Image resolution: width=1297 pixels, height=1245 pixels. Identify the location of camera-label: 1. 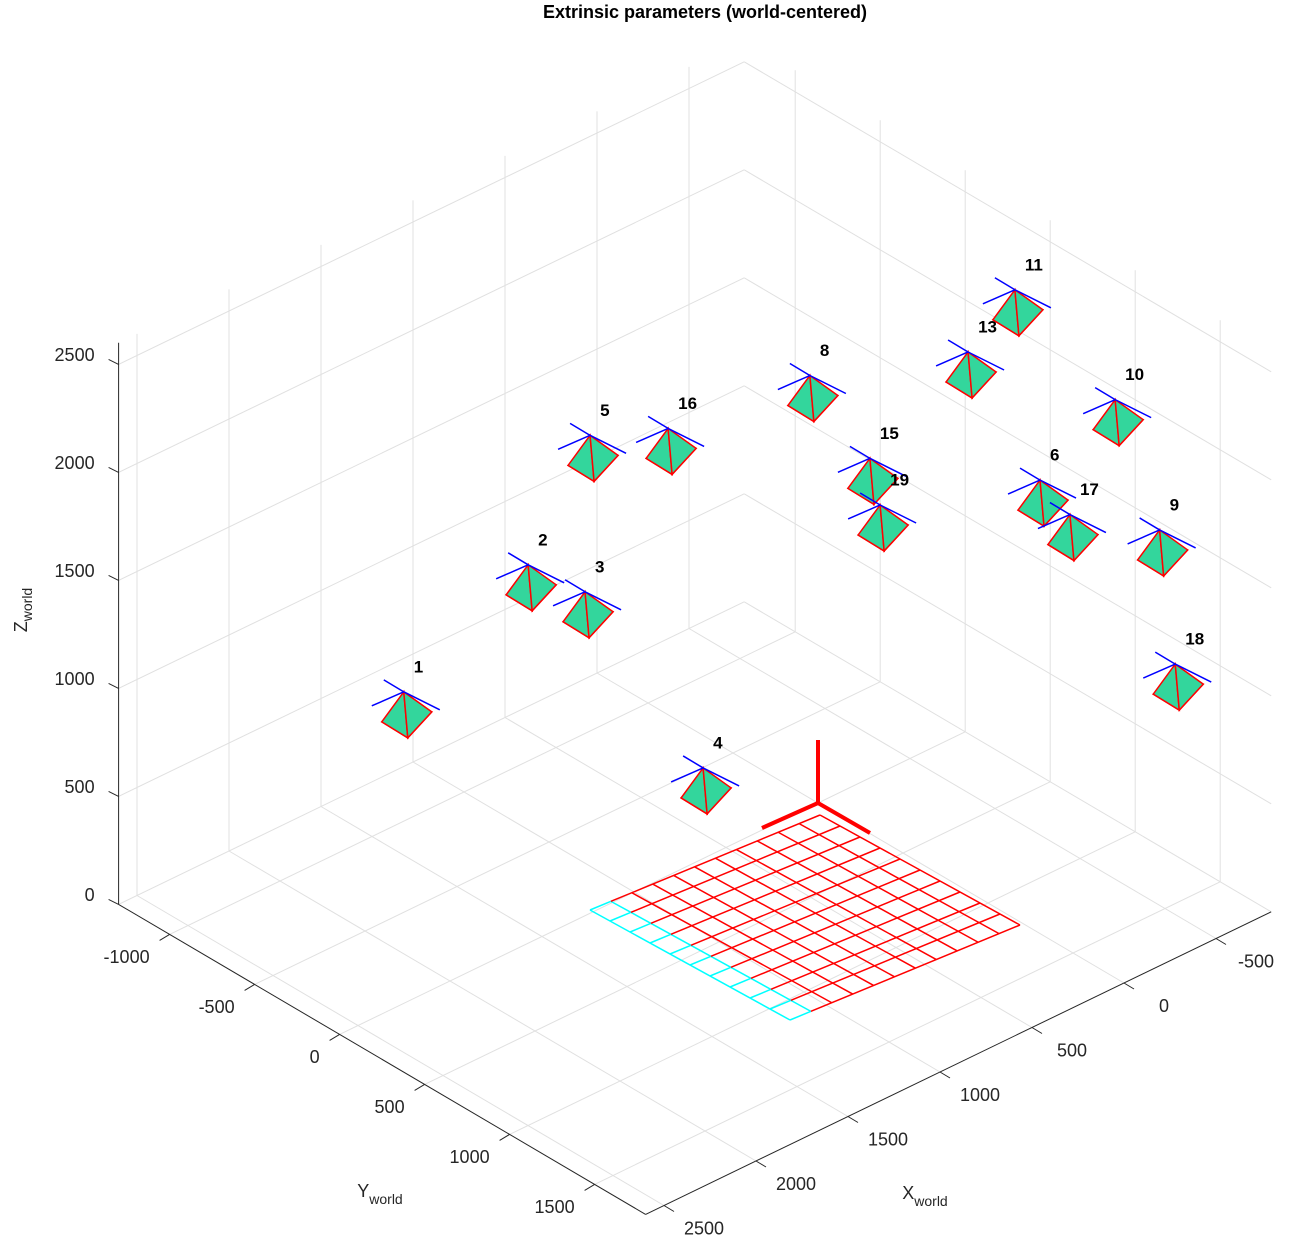
(418, 666).